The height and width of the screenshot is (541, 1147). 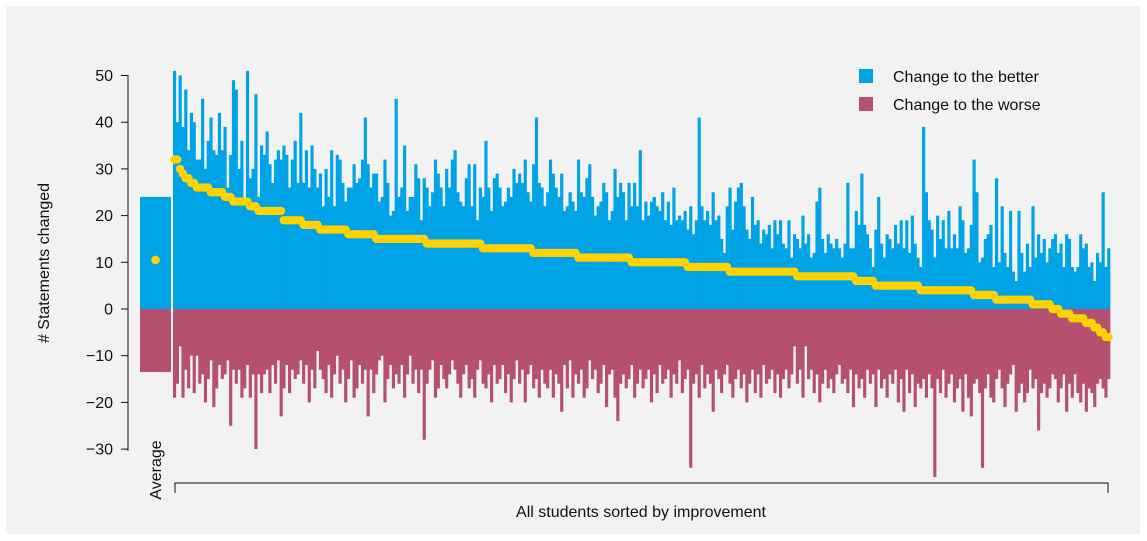 What do you see at coordinates (99, 403) in the screenshot?
I see `y-tick-label: −20` at bounding box center [99, 403].